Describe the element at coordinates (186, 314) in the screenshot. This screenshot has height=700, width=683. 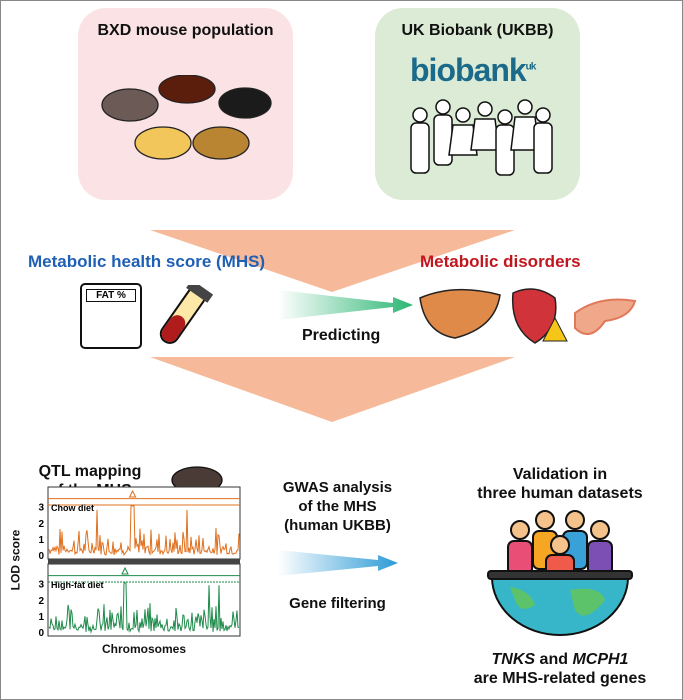
I see `blood-tube-icon` at that location.